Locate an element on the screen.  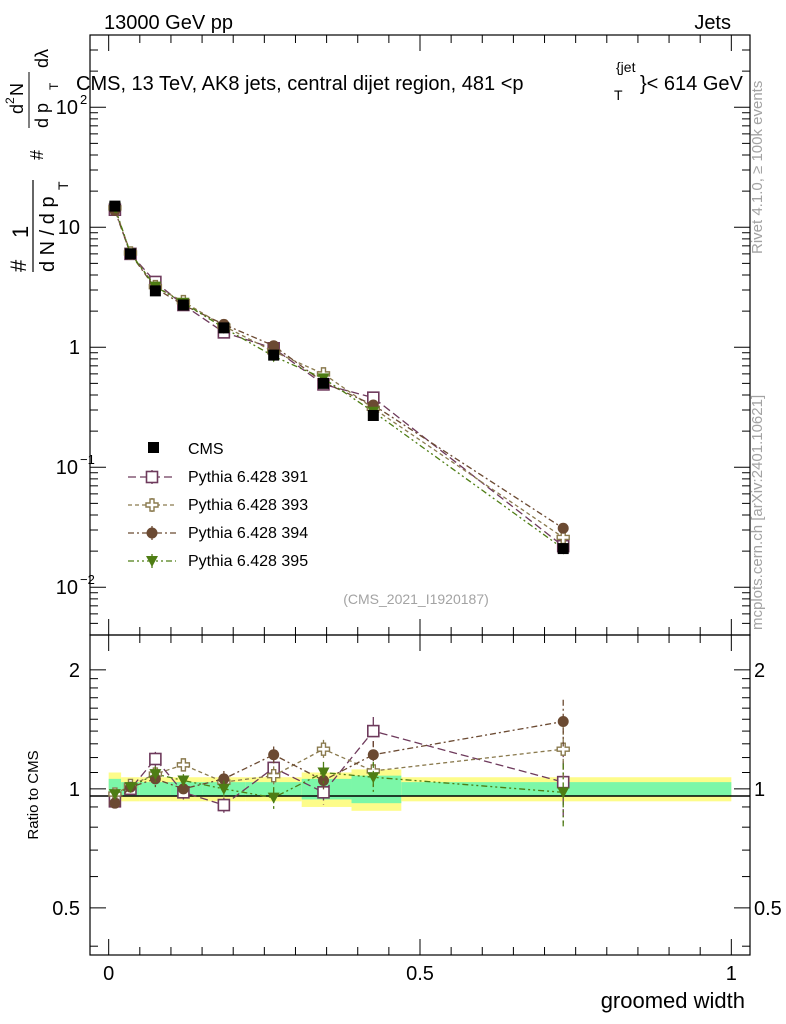
ylabel-hash-1: # is located at coordinates (18, 265).